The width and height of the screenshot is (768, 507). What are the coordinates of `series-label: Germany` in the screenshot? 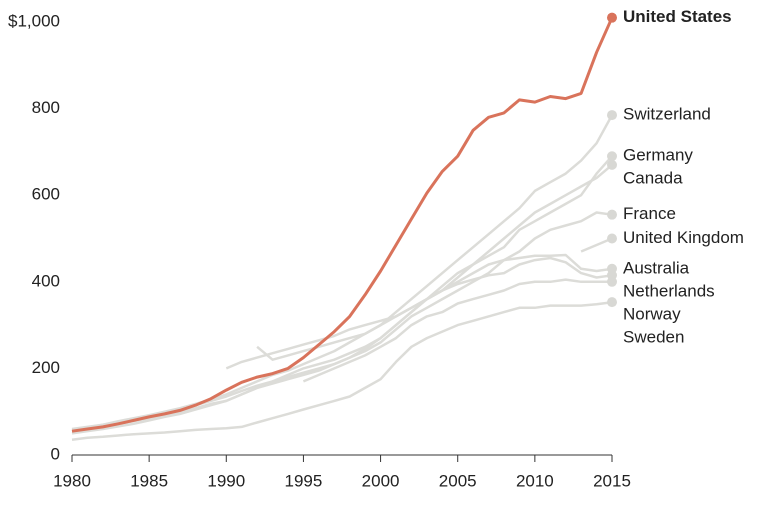 It's located at (658, 155).